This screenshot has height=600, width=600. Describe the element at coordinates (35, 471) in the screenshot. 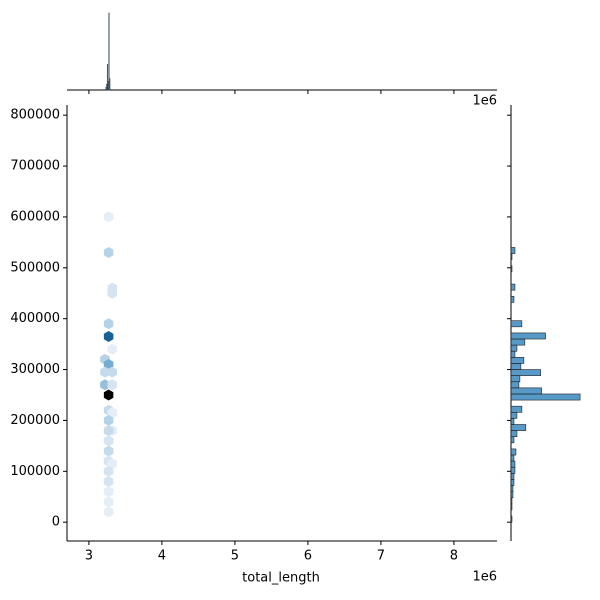

I see `y-tick-label: 100000` at that location.